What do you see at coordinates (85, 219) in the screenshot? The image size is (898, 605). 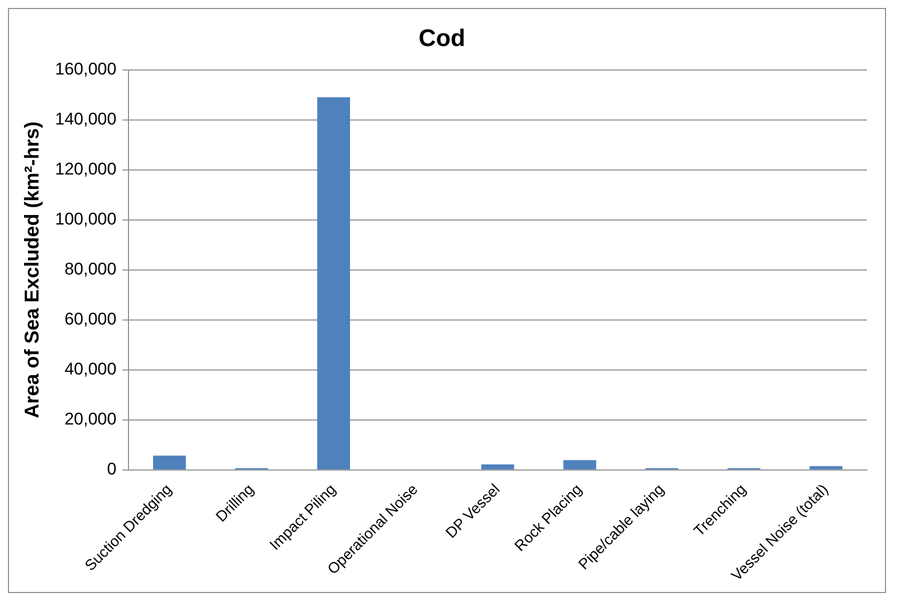 I see `y-tick-label: 100,000` at bounding box center [85, 219].